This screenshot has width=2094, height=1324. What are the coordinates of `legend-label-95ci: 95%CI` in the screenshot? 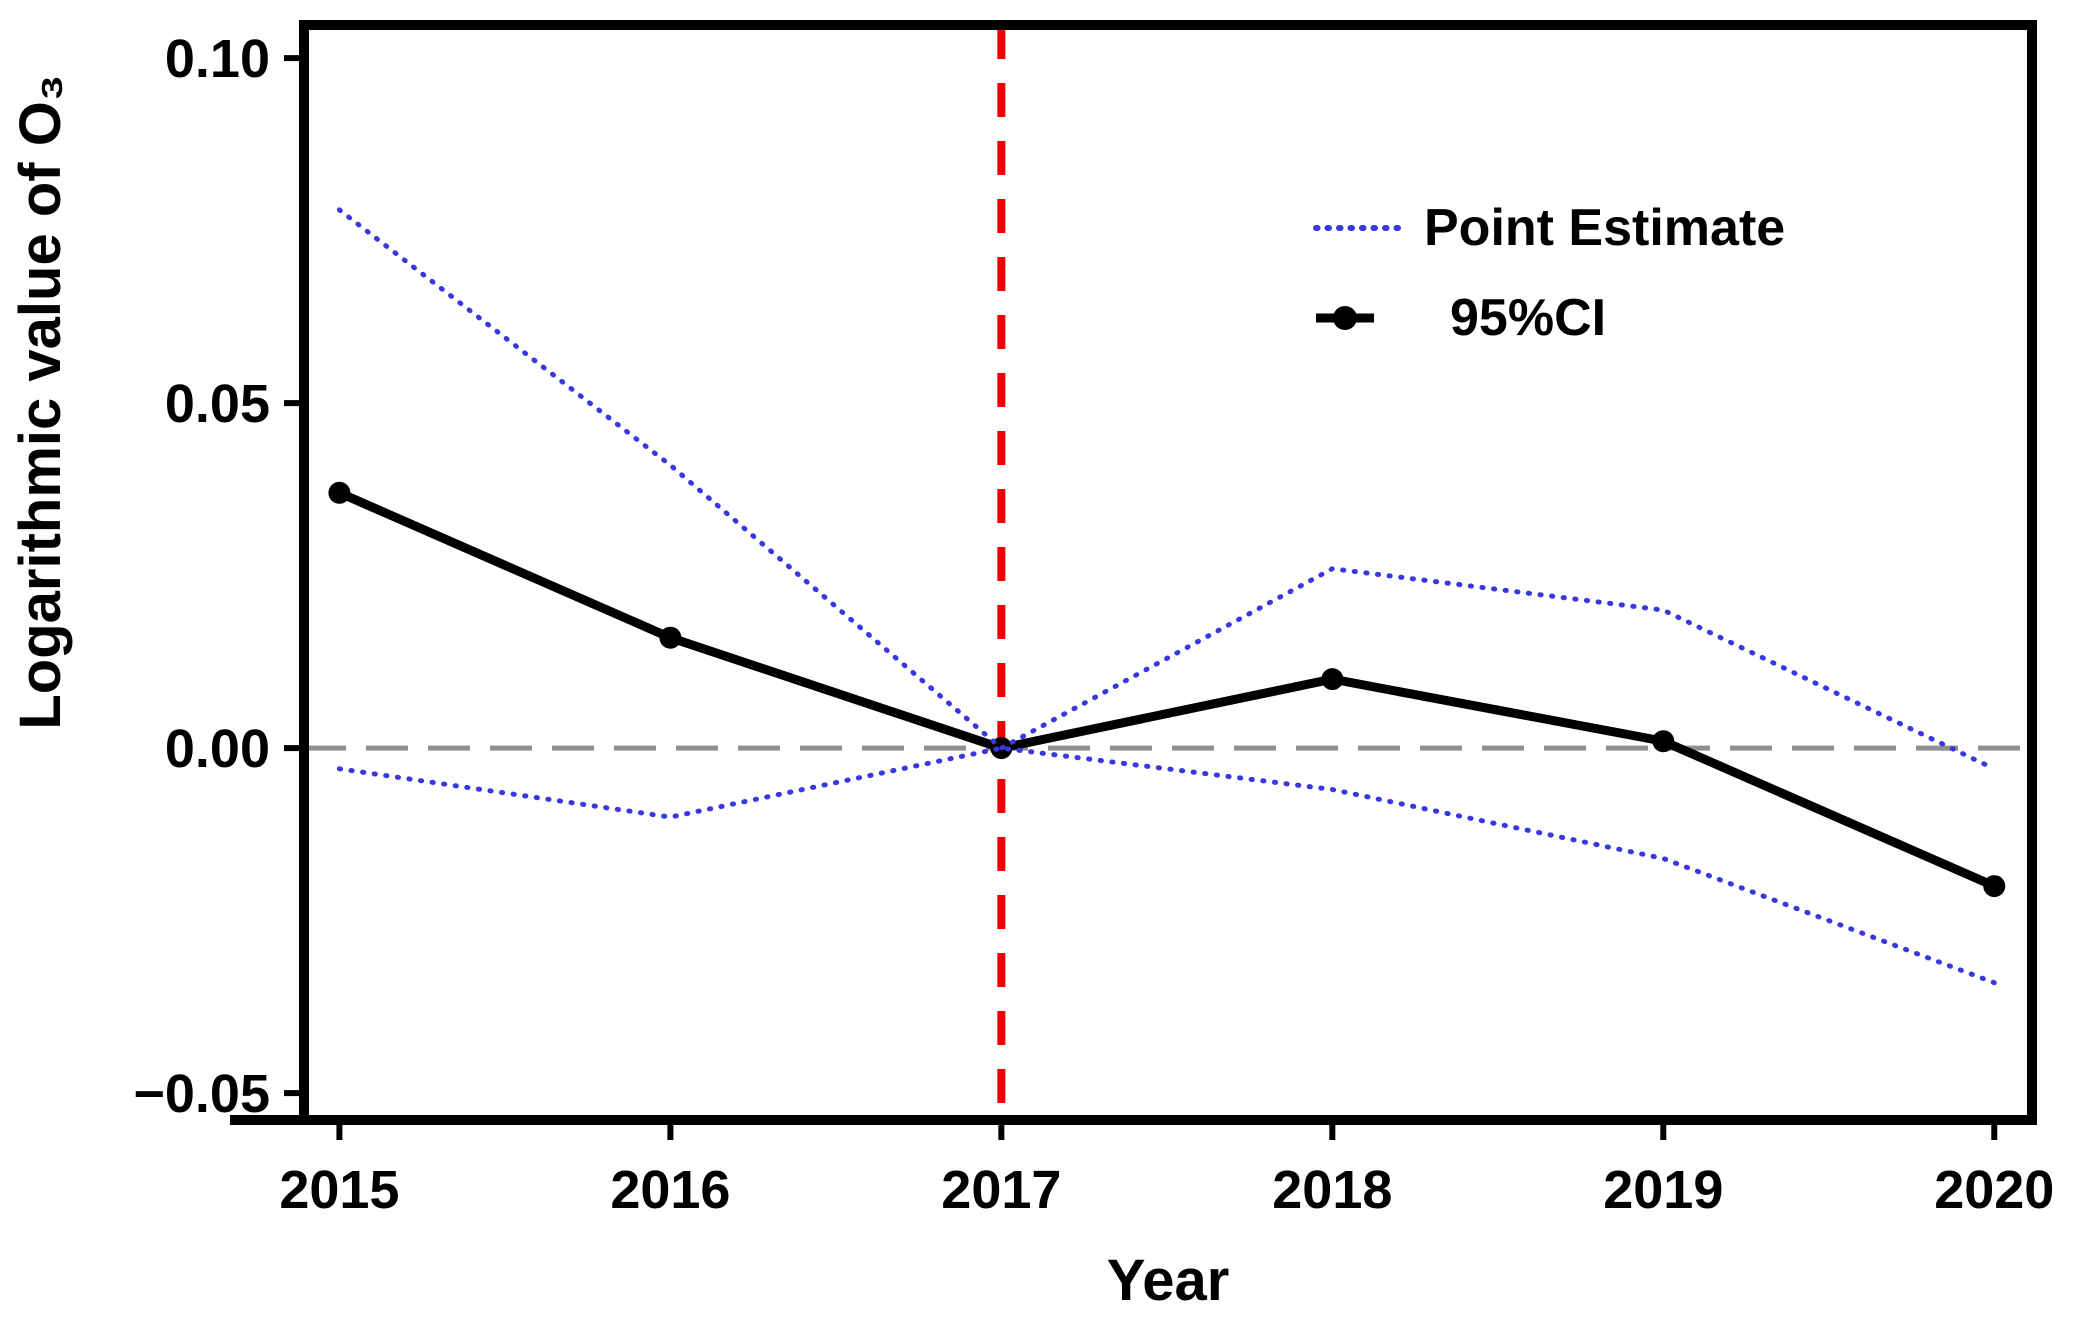 It's located at (1528, 318).